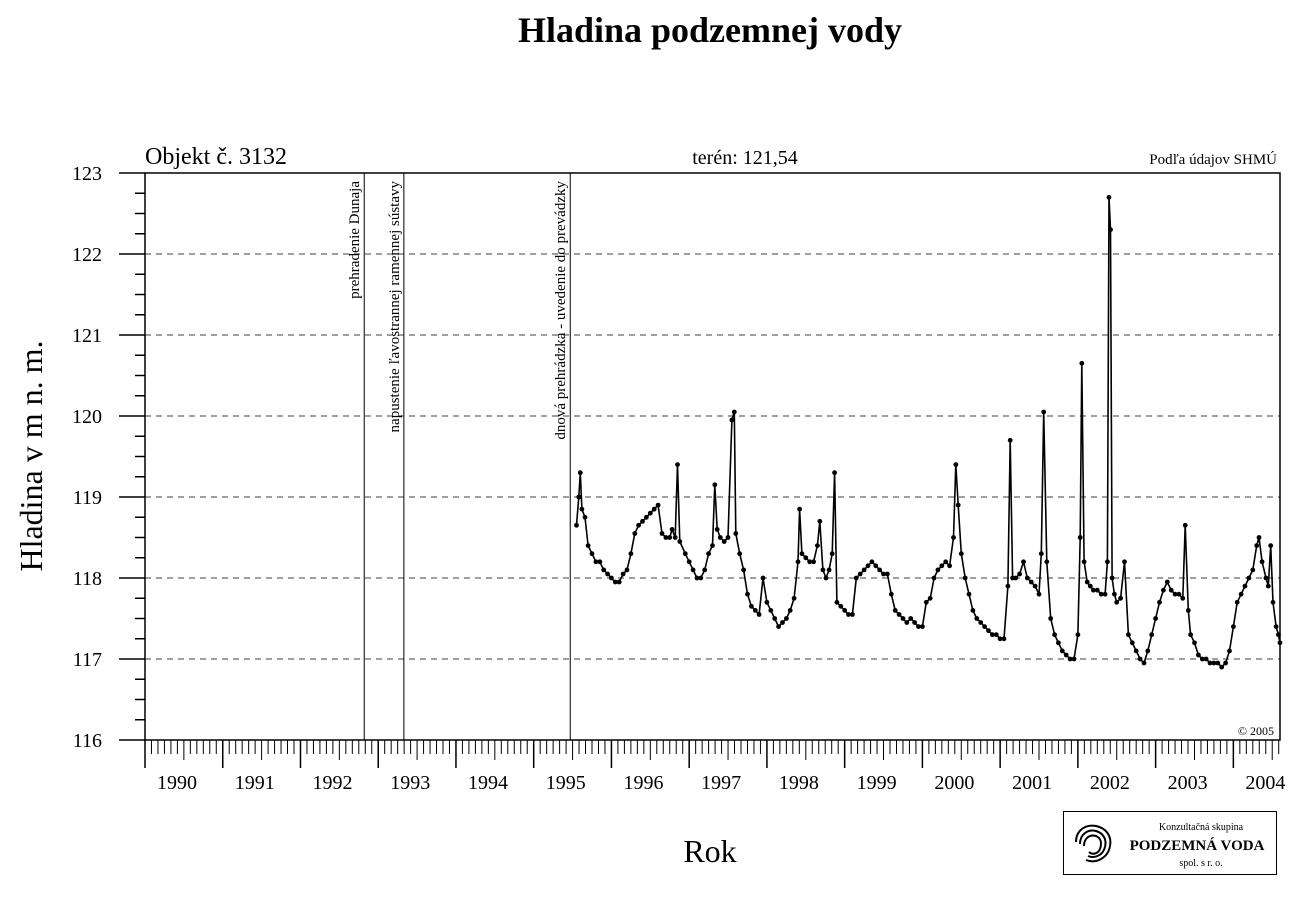 The width and height of the screenshot is (1299, 901). I want to click on y-axis: 116 117 118 119 120 121 122 123, so click(108, 457).